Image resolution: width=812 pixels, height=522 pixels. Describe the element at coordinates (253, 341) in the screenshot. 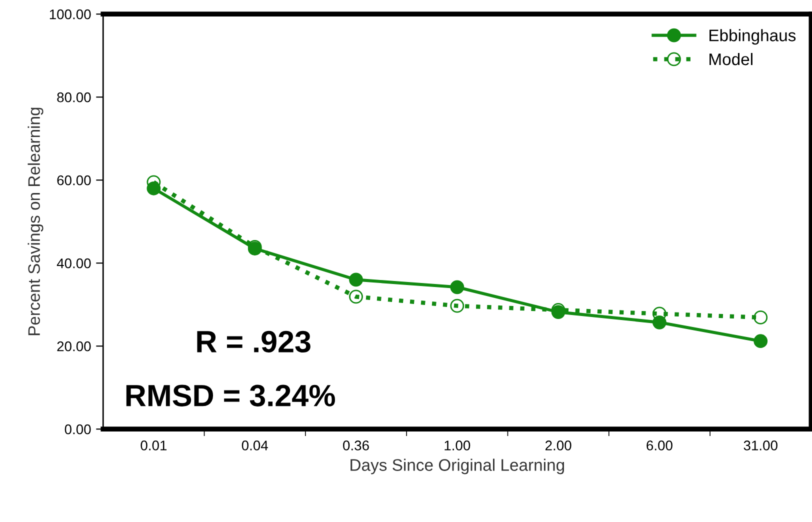

I see `annotation: R = .923` at that location.